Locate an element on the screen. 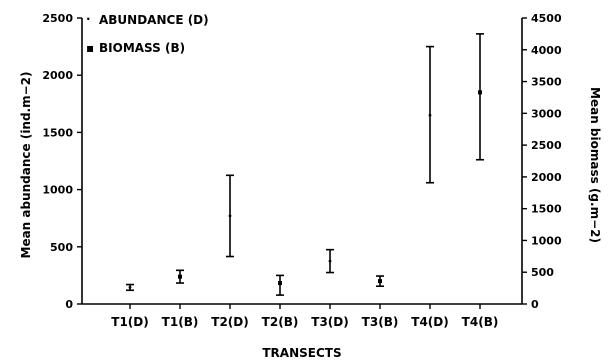 This screenshot has height=363, width=611. right-tick-label: 2000 is located at coordinates (546, 177).